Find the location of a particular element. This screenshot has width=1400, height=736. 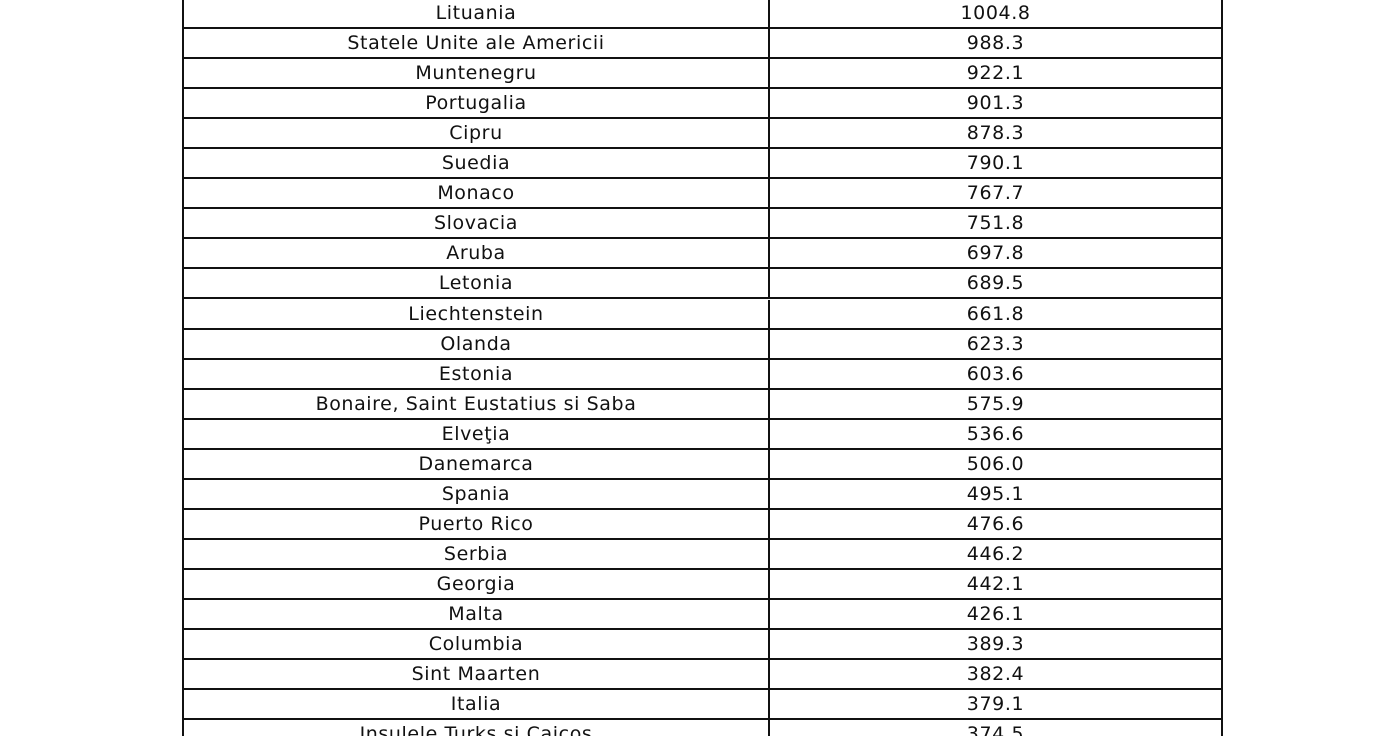

country-cell: Columbia is located at coordinates (477, 644).